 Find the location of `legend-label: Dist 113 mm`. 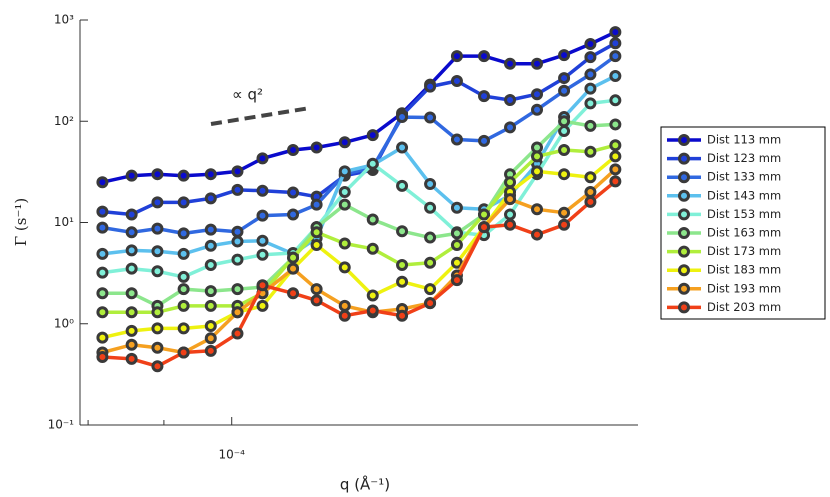

legend-label: Dist 113 mm is located at coordinates (744, 140).